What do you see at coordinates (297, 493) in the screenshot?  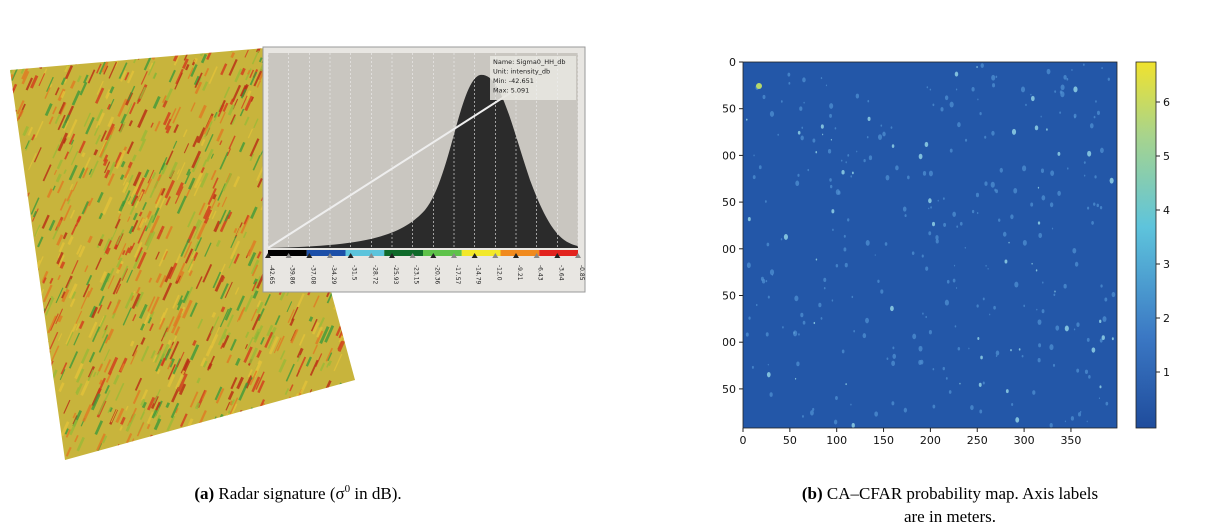 I see `caption-a: (a) Radar signature (σ0 in dB).` at bounding box center [297, 493].